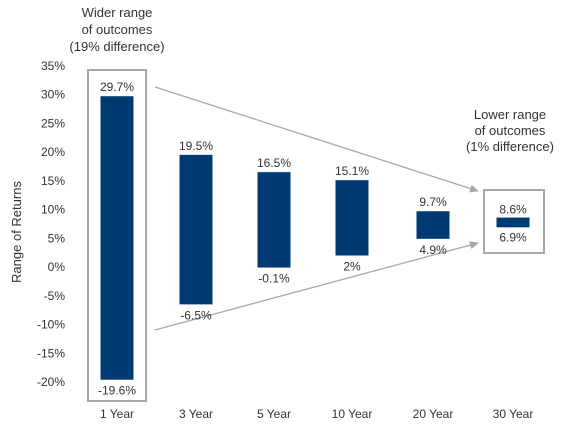 This screenshot has width=580, height=432. Describe the element at coordinates (53, 95) in the screenshot. I see `y-tick-label: 30%` at that location.